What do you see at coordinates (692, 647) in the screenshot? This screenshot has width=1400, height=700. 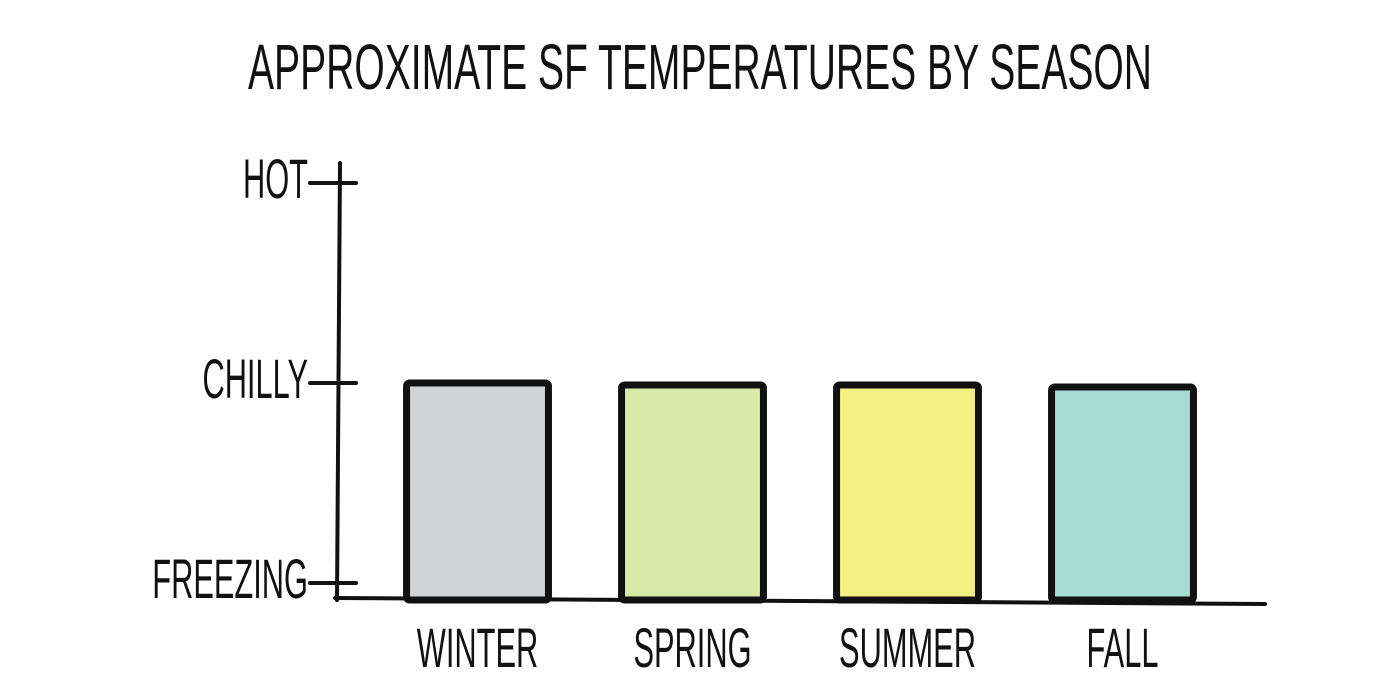 I see `x-tick-label: SPRING` at bounding box center [692, 647].